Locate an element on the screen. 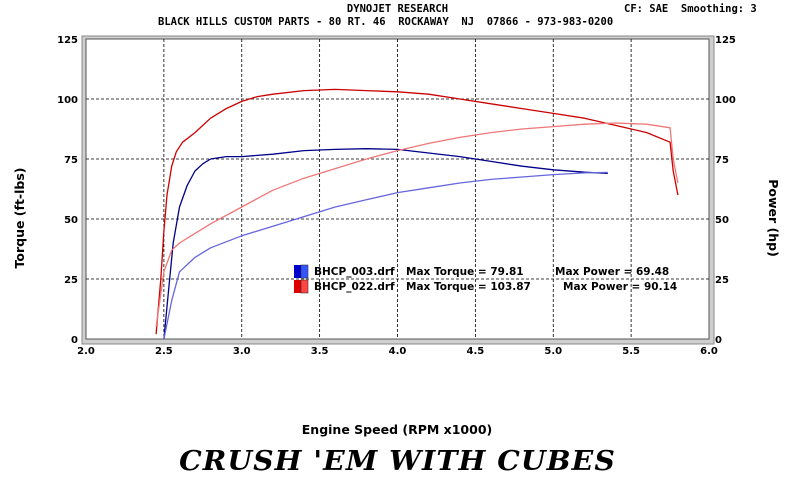 This screenshot has width=795, height=494. legend-file-label: BHCP_022.drf is located at coordinates (354, 287).